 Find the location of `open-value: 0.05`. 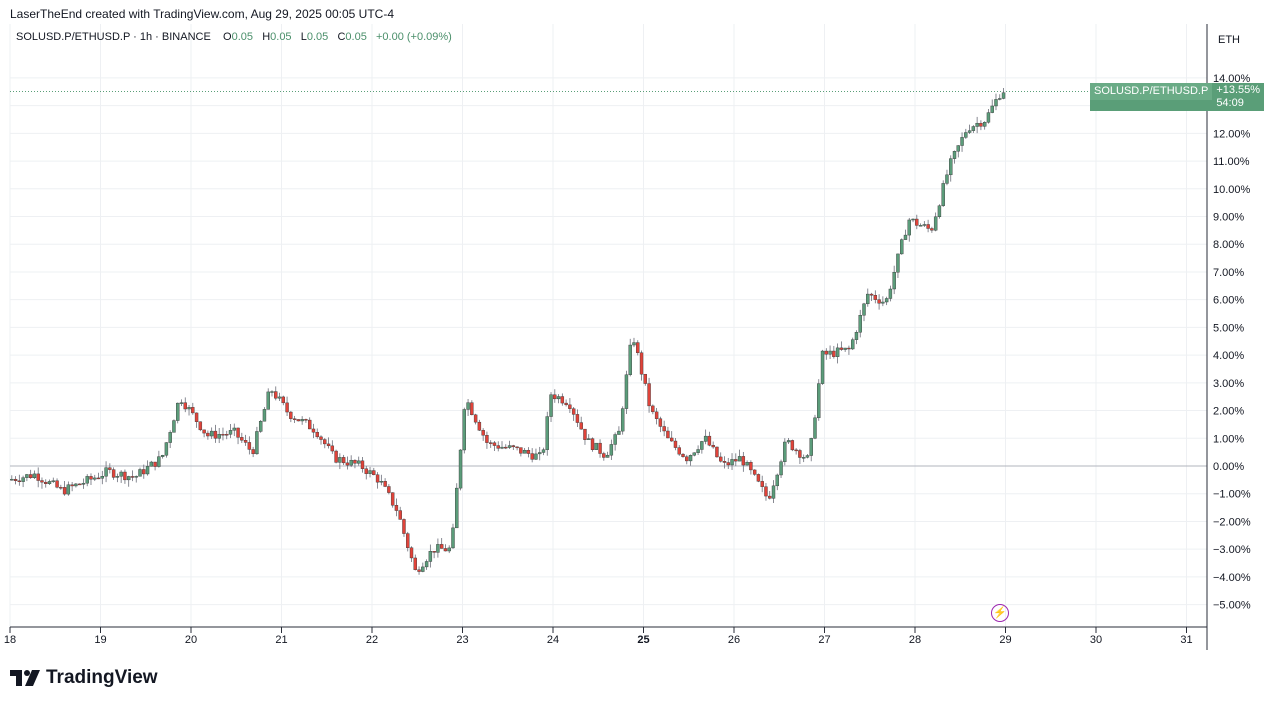

open-value: 0.05 is located at coordinates (242, 37).